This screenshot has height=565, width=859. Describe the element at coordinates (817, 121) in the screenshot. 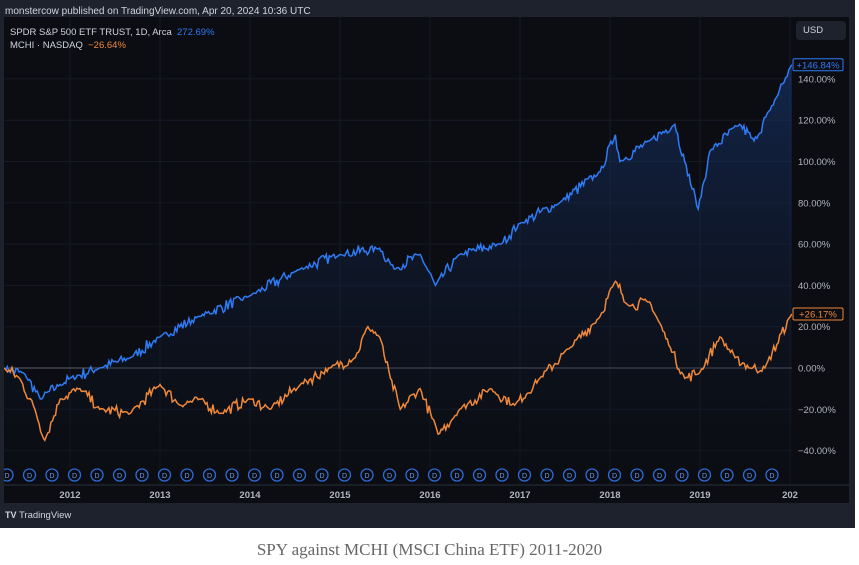

I see `y-tick-label: 120.00%` at that location.